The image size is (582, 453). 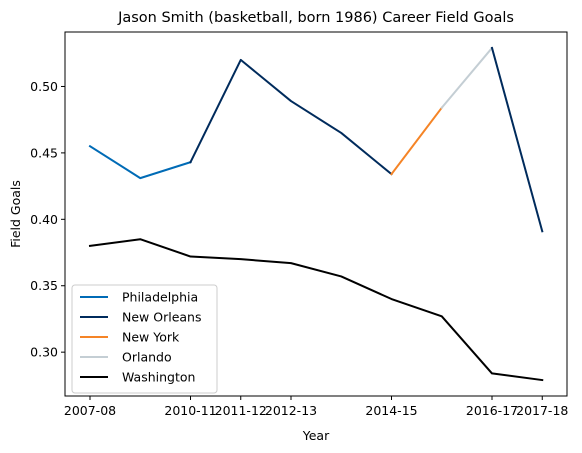 What do you see at coordinates (190, 410) in the screenshot?
I see `x-tick-label: 2010-11` at bounding box center [190, 410].